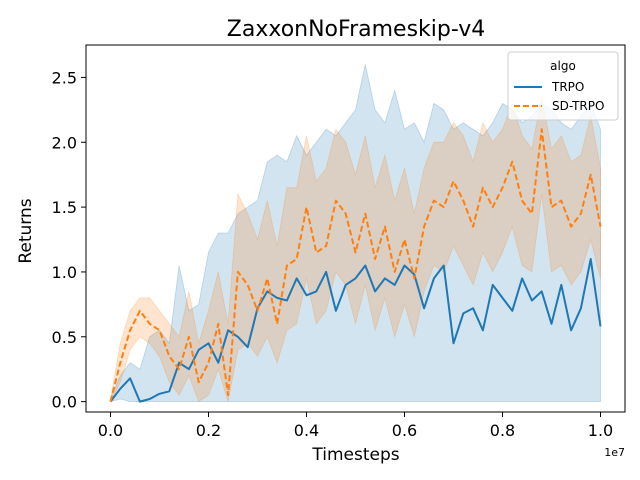 This screenshot has width=640, height=480. What do you see at coordinates (208, 430) in the screenshot?
I see `x-tick-label: 0.2` at bounding box center [208, 430].